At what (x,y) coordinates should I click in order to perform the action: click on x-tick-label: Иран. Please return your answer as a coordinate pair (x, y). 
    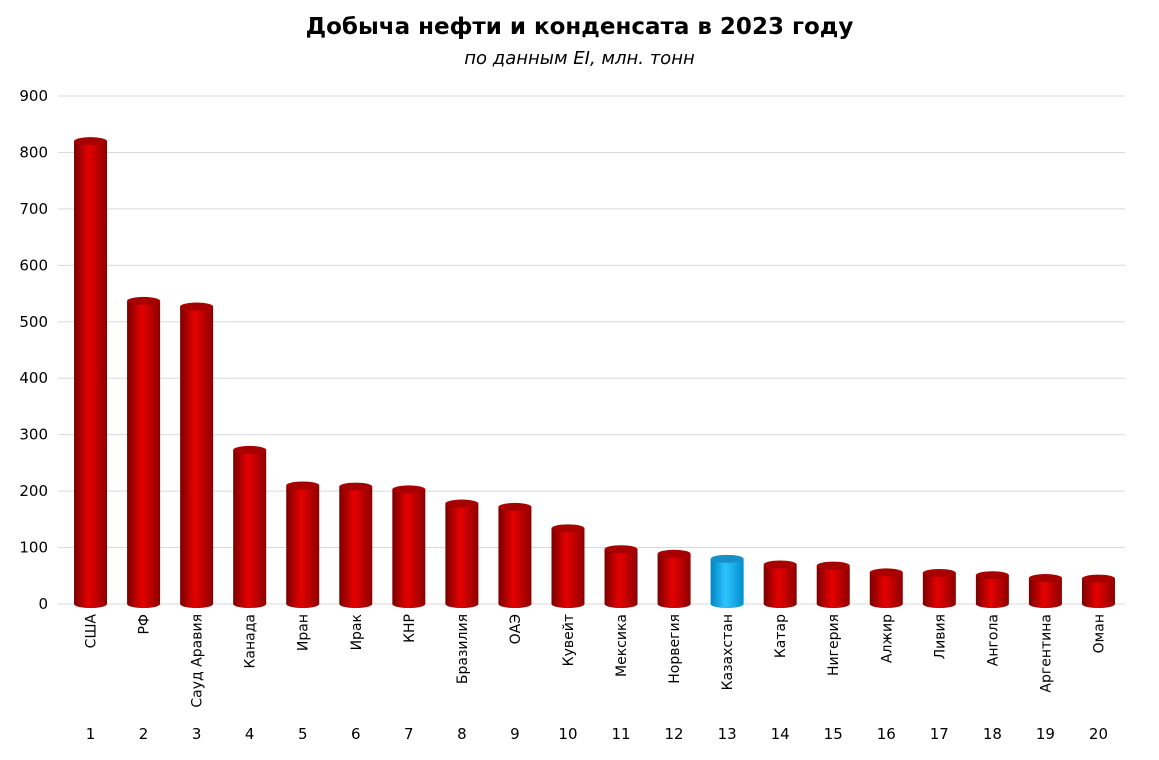
    Looking at the image, I should click on (304, 632).